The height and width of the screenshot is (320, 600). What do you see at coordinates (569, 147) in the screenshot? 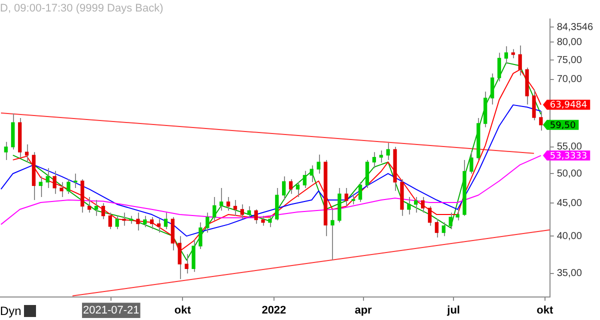
I see `y-tick-label: 55,00` at bounding box center [569, 147].